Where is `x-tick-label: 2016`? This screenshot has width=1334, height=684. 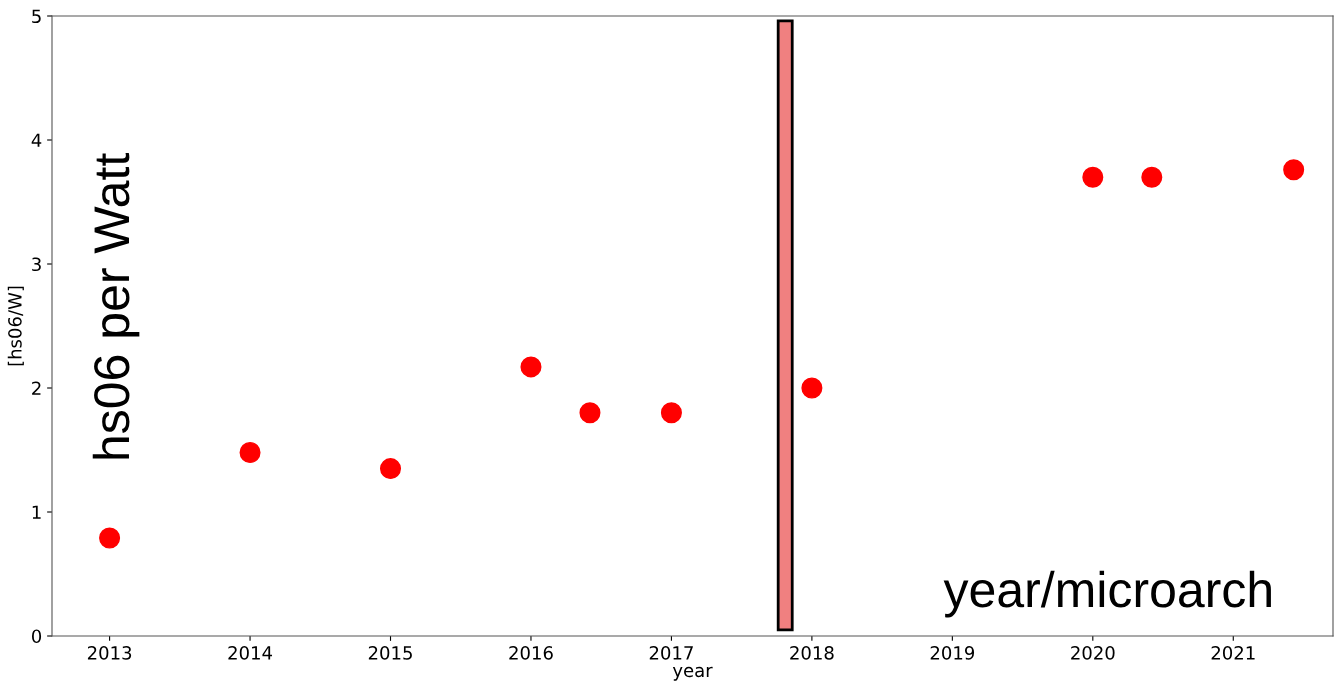 x-tick-label: 2016 is located at coordinates (531, 653).